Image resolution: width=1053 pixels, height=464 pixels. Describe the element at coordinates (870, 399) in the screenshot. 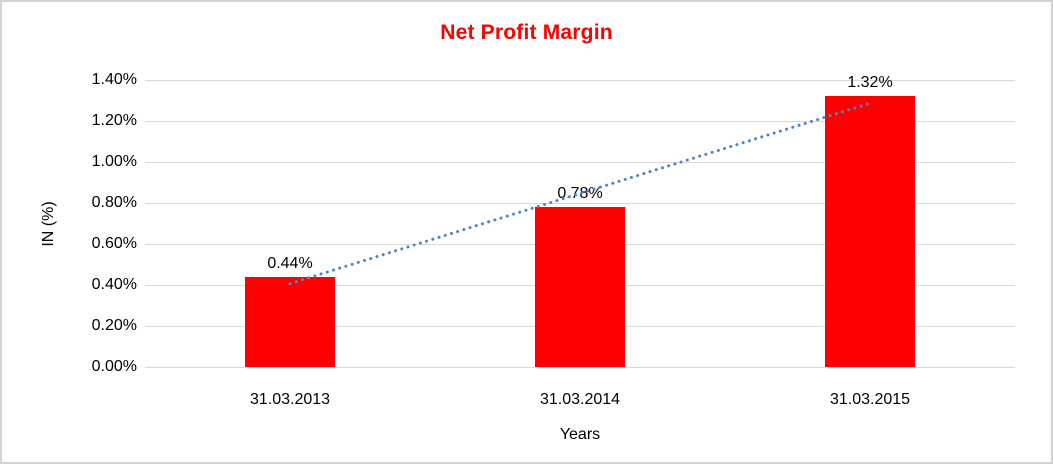

I see `x-tick-label: 31.03.2015` at that location.